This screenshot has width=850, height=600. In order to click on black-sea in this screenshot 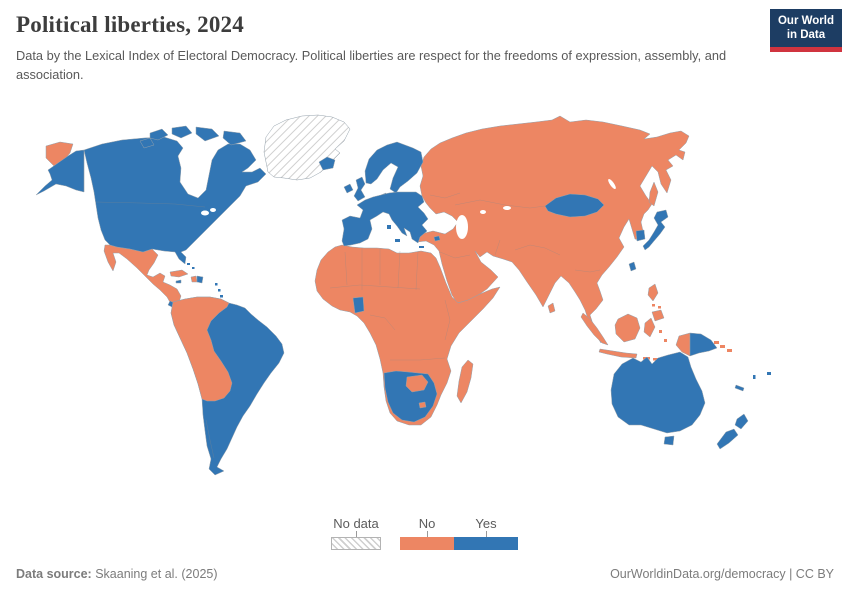, I will do `click(436, 224)`.